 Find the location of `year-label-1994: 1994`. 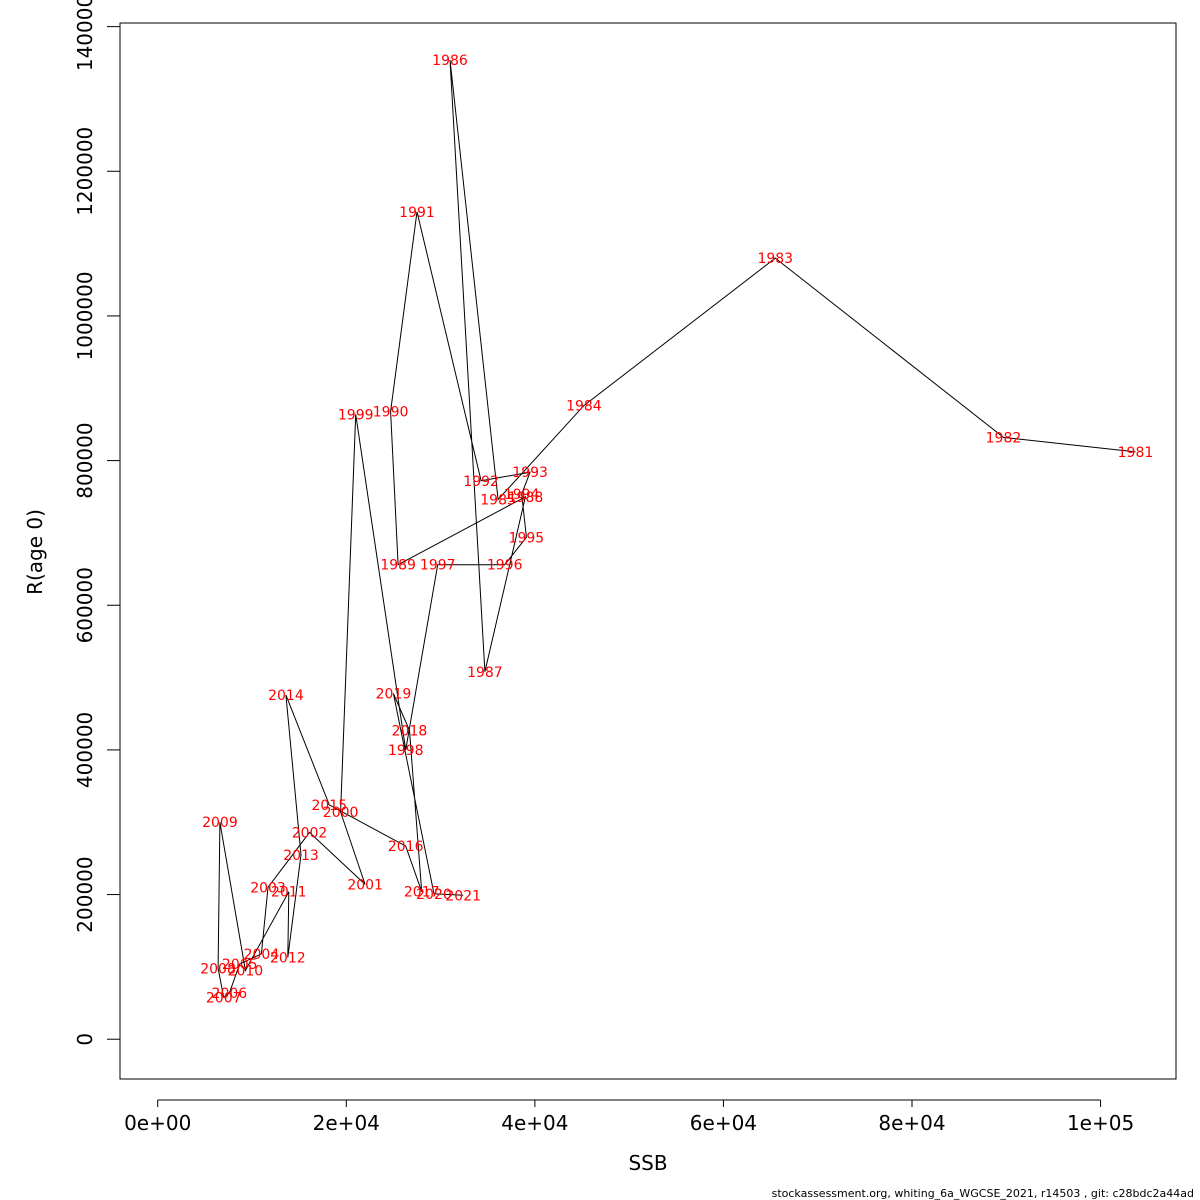

year-label-1994: 1994 is located at coordinates (522, 495).